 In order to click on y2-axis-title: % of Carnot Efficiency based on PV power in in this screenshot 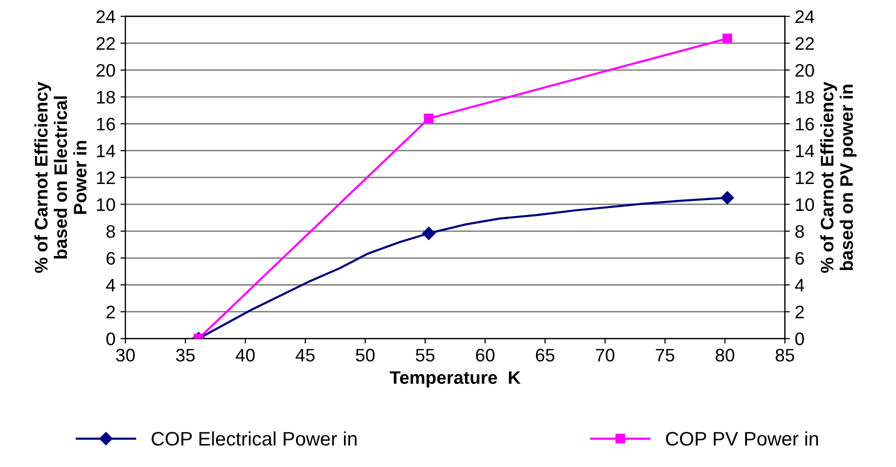, I will do `click(838, 177)`.